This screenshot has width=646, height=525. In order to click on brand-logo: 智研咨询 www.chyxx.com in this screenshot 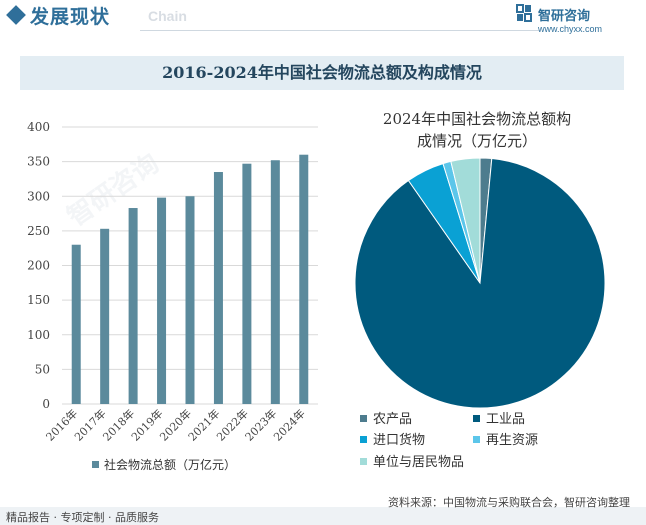, I will do `click(576, 21)`.